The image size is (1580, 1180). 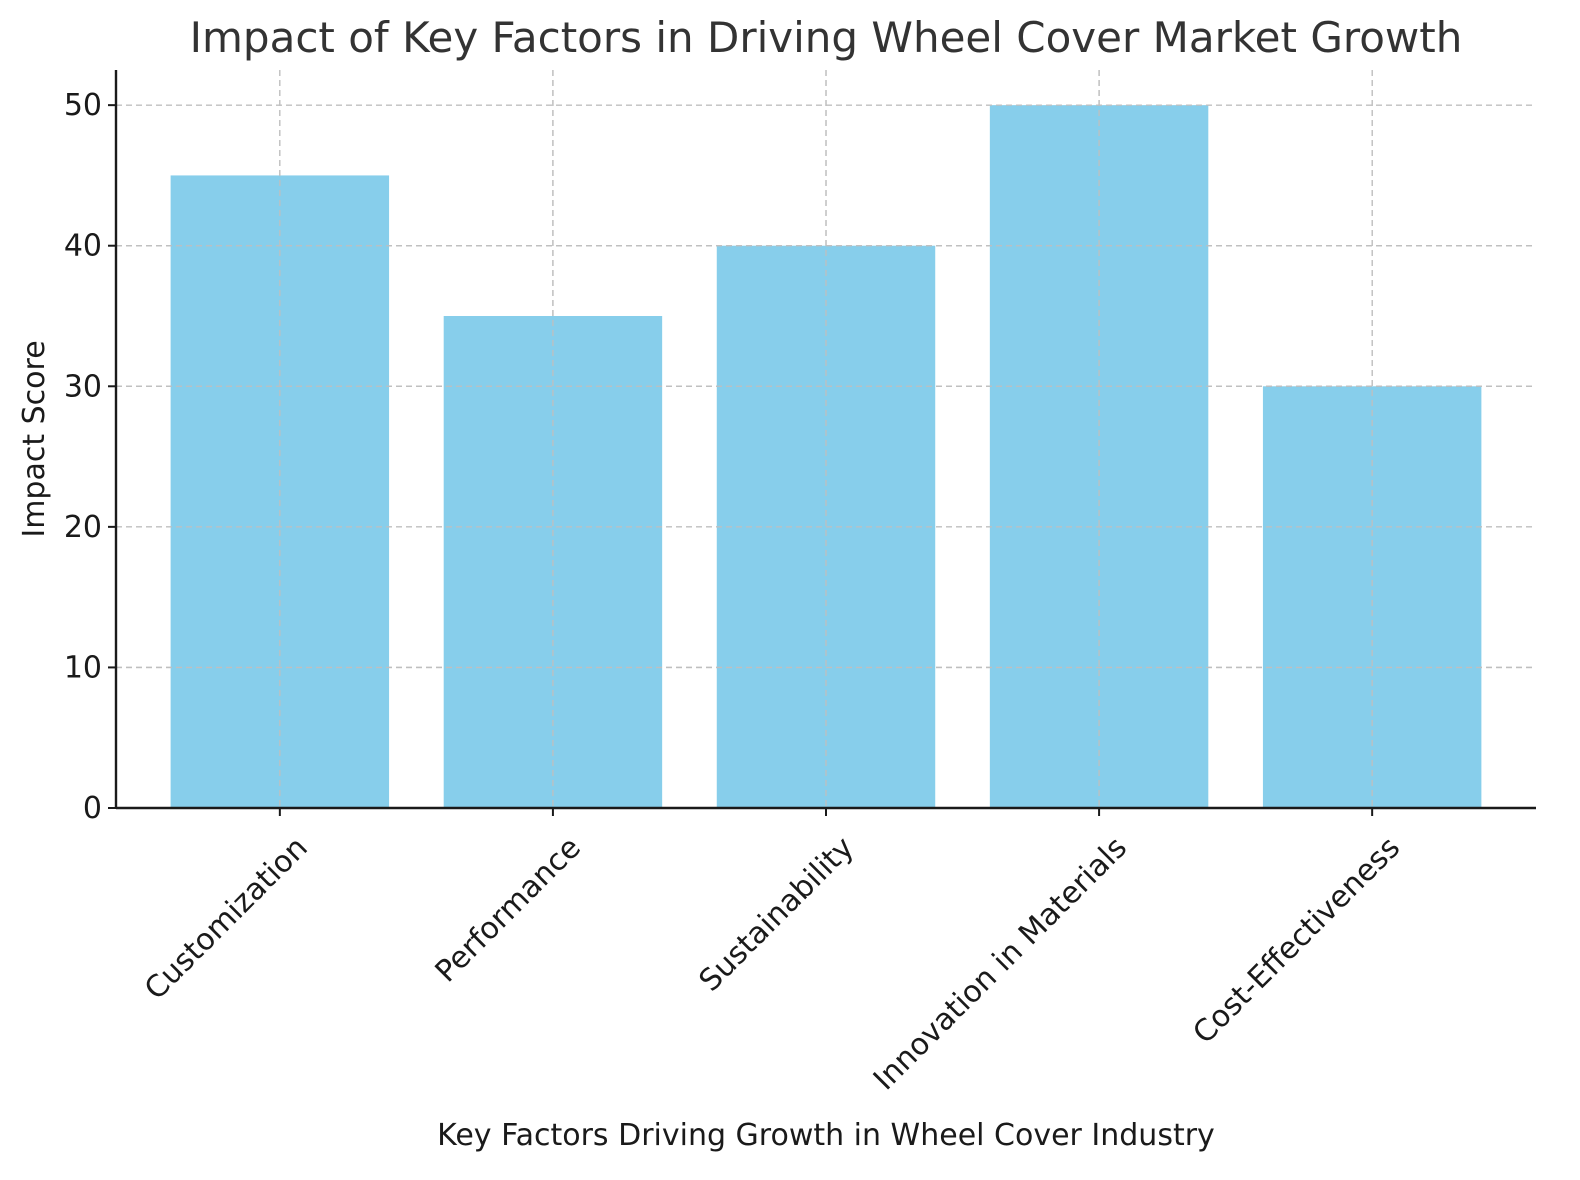 I want to click on y-ticks: 0 10 20 30 40 50, so click(x=90, y=457).